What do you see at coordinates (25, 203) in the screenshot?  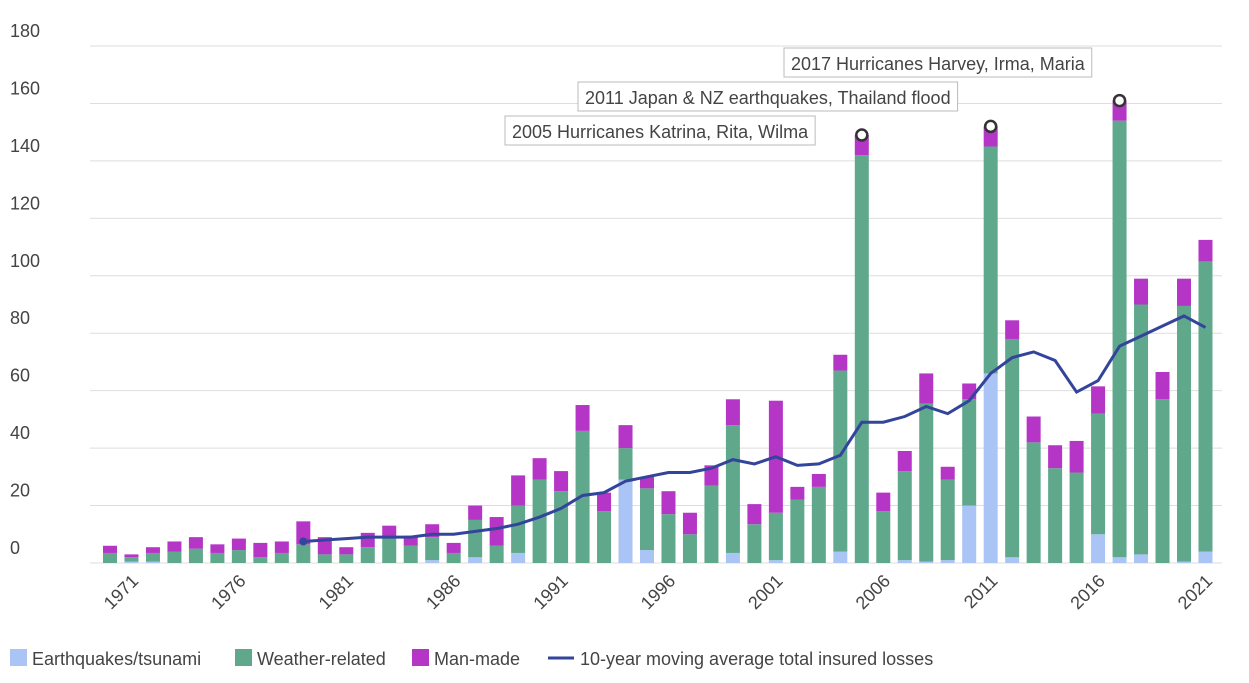 I see `y-tick-label: 120` at bounding box center [25, 203].